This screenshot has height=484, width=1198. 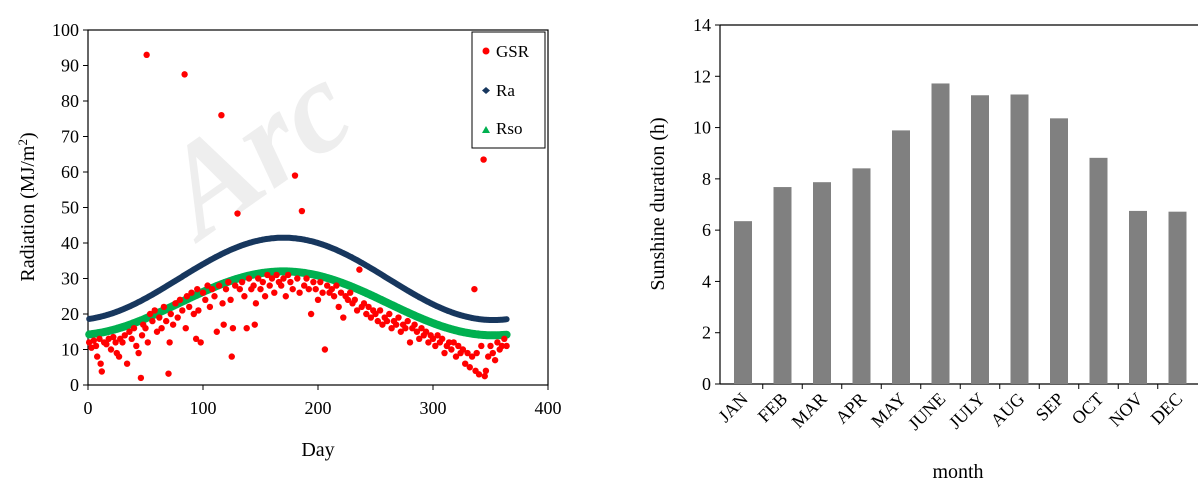 What do you see at coordinates (317, 450) in the screenshot?
I see `x-axis-label: Day` at bounding box center [317, 450].